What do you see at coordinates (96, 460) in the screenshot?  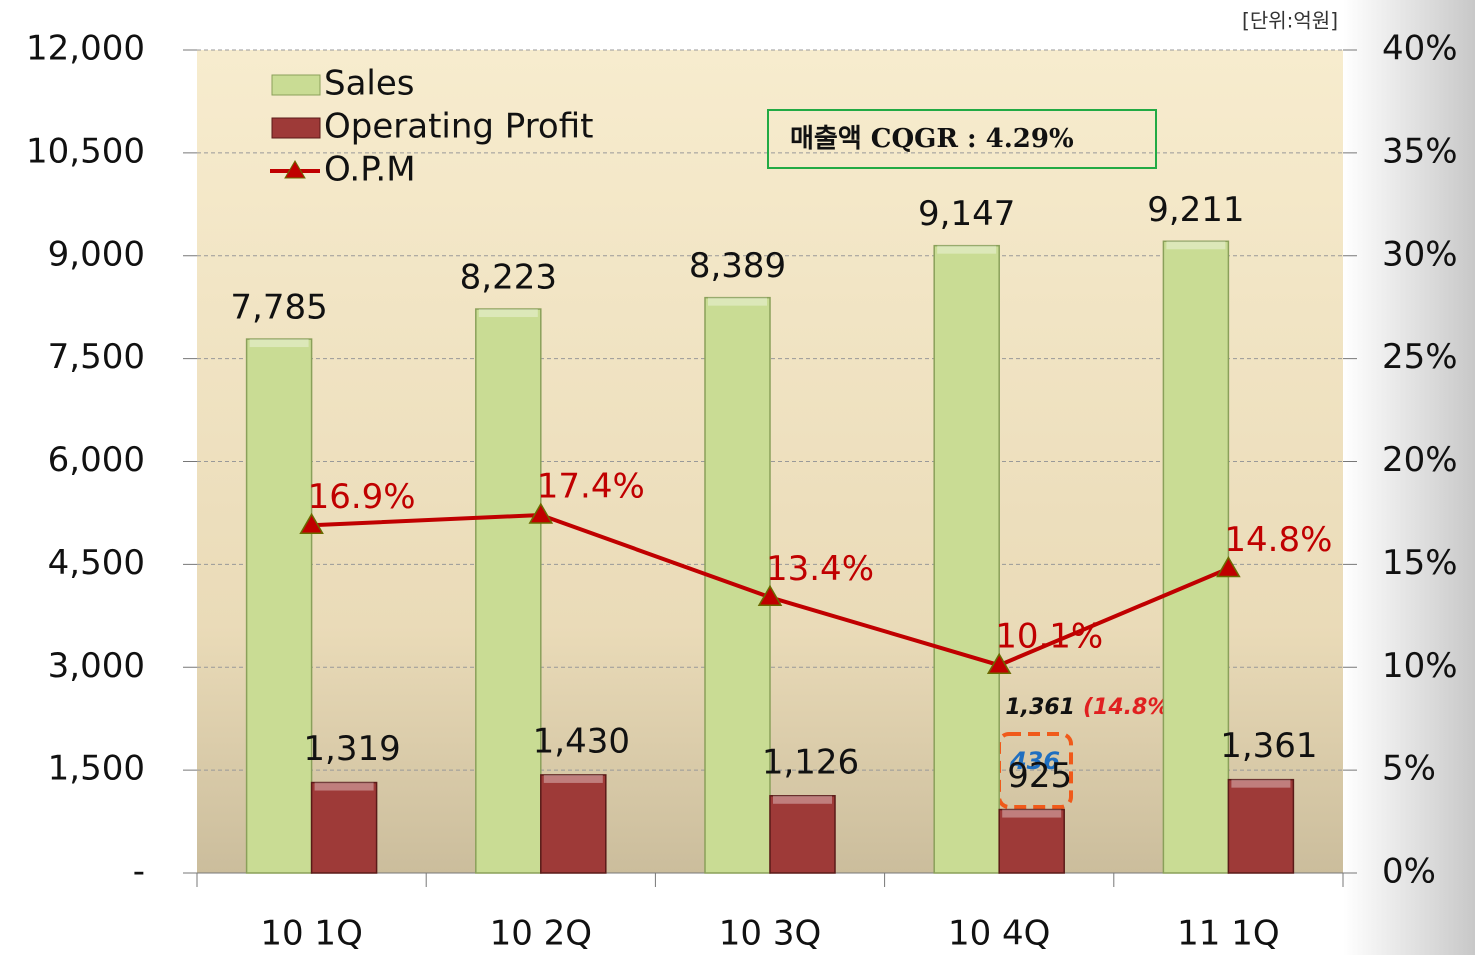 I see `y-tick-label: 6,000` at bounding box center [96, 460].